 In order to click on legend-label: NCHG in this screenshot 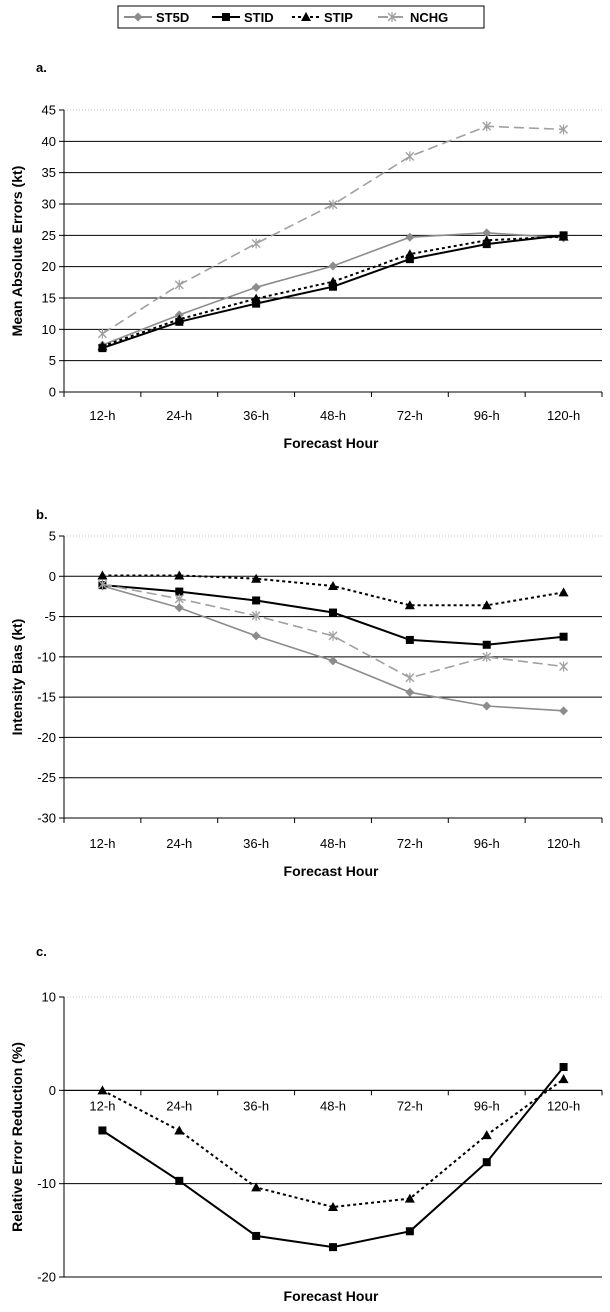, I will do `click(429, 17)`.